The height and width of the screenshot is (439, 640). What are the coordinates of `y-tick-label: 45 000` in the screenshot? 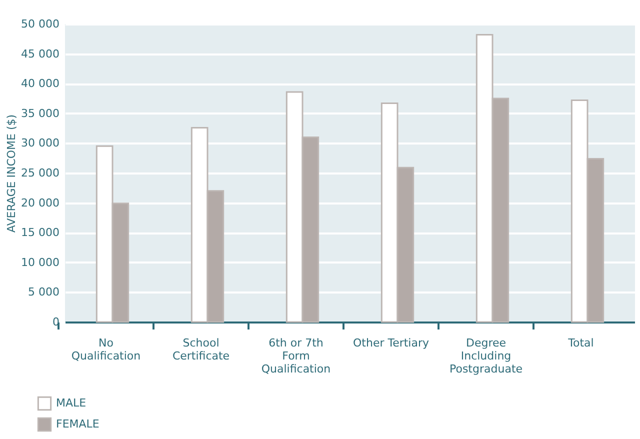 It's located at (40, 53).